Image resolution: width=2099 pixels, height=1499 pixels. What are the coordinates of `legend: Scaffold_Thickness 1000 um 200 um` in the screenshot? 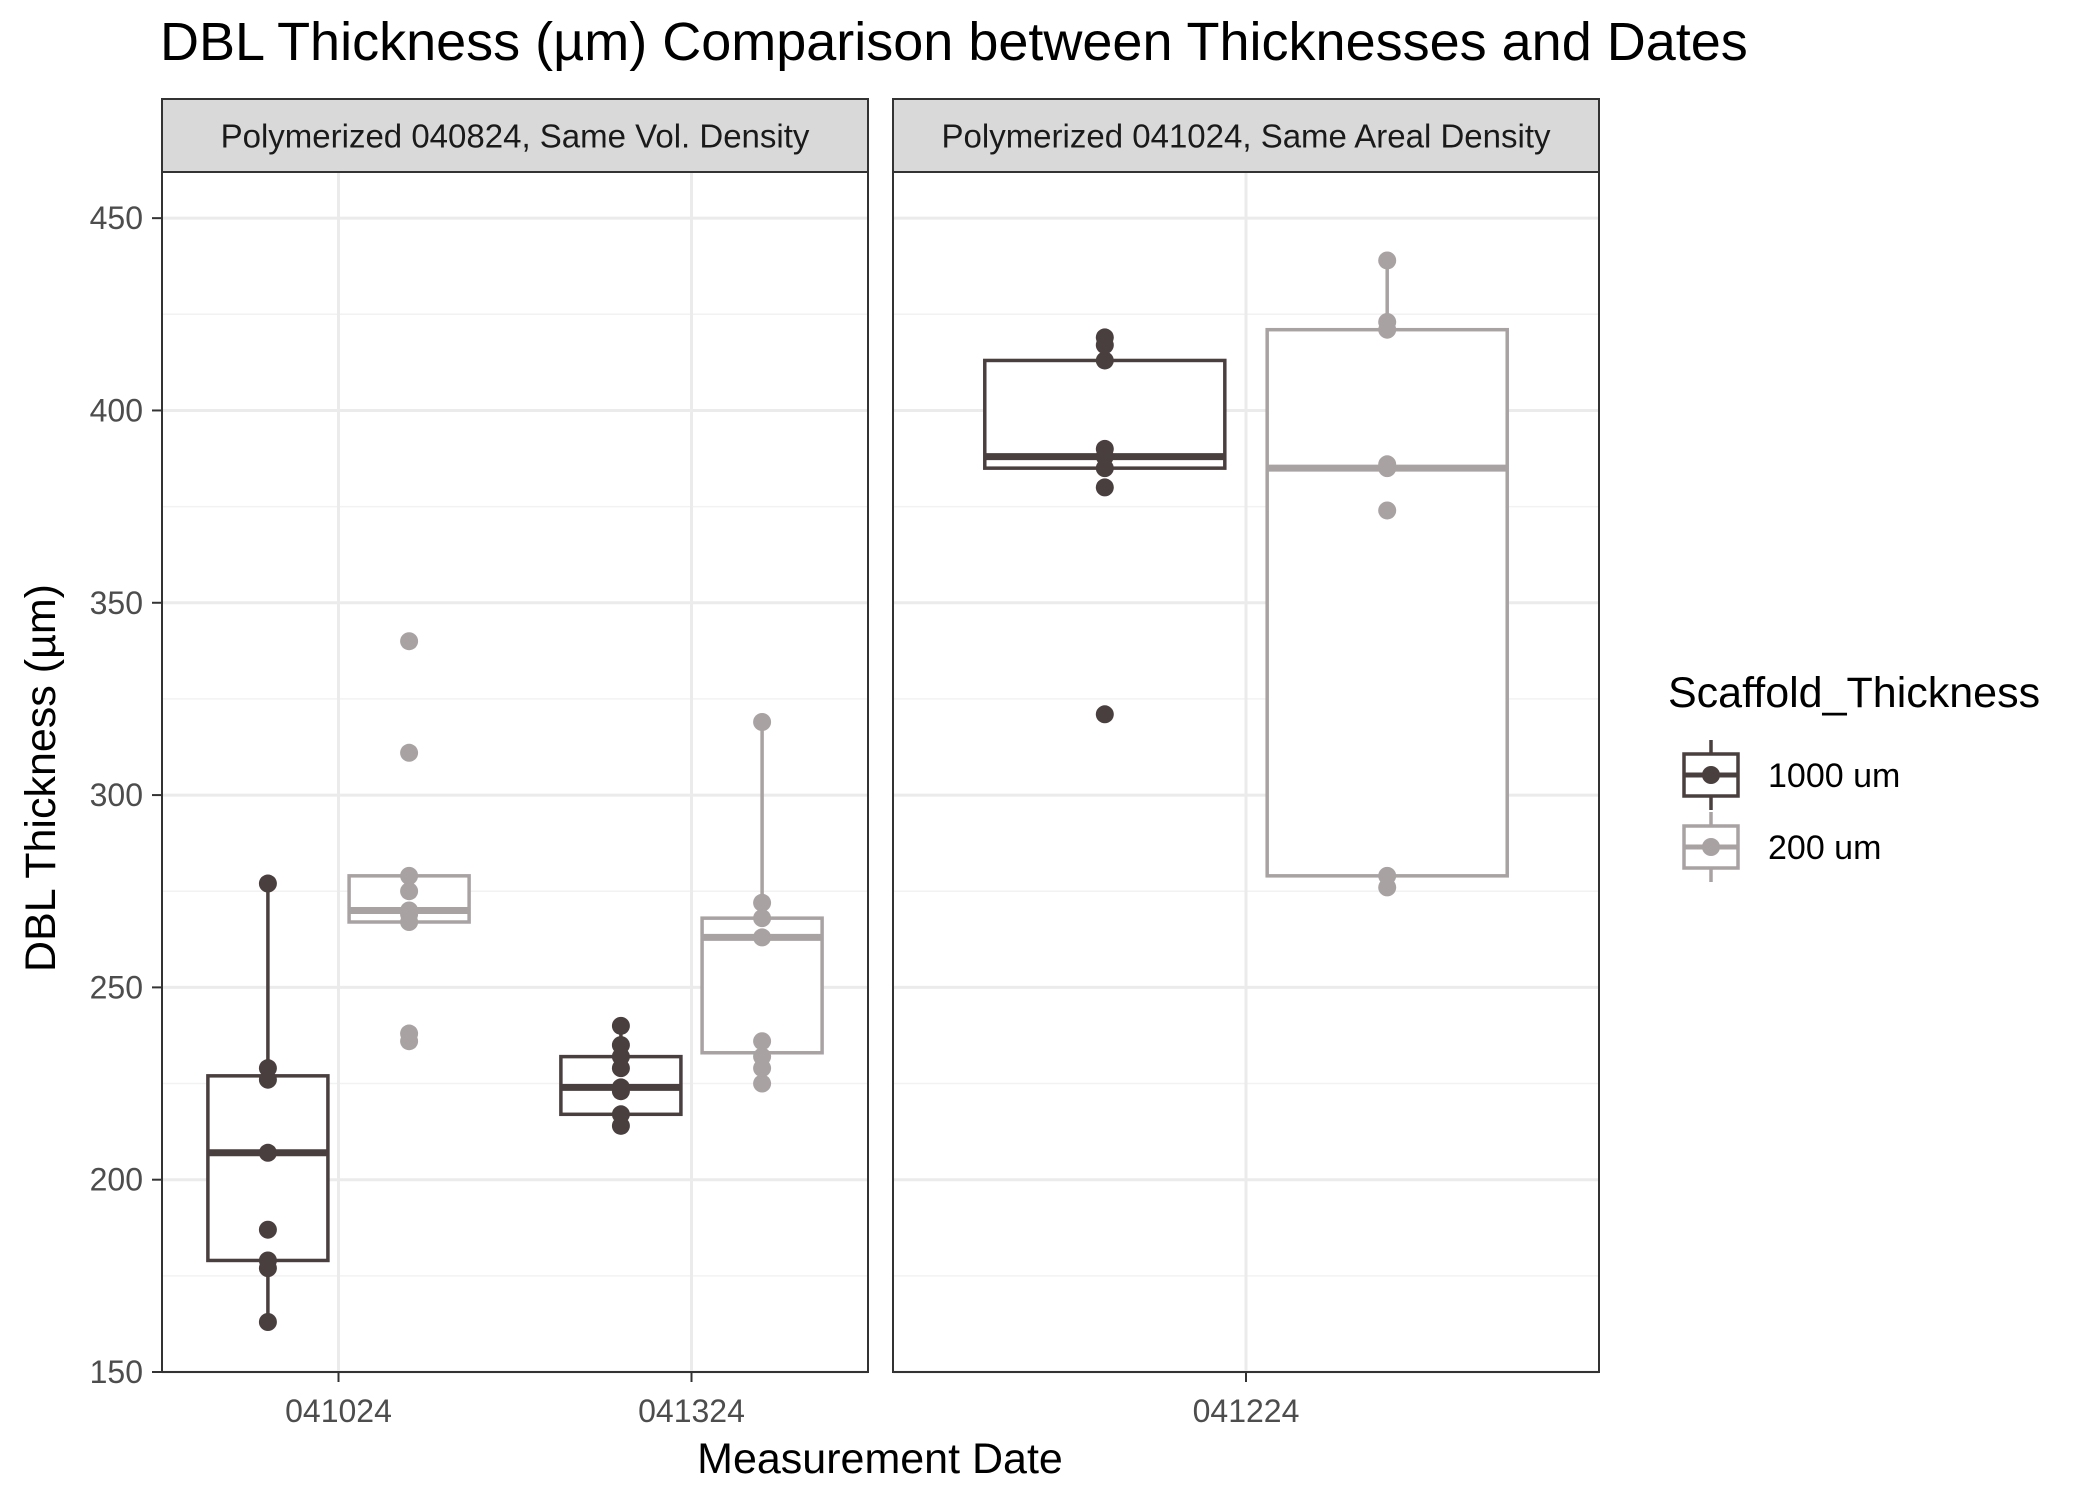 It's located at (1854, 775).